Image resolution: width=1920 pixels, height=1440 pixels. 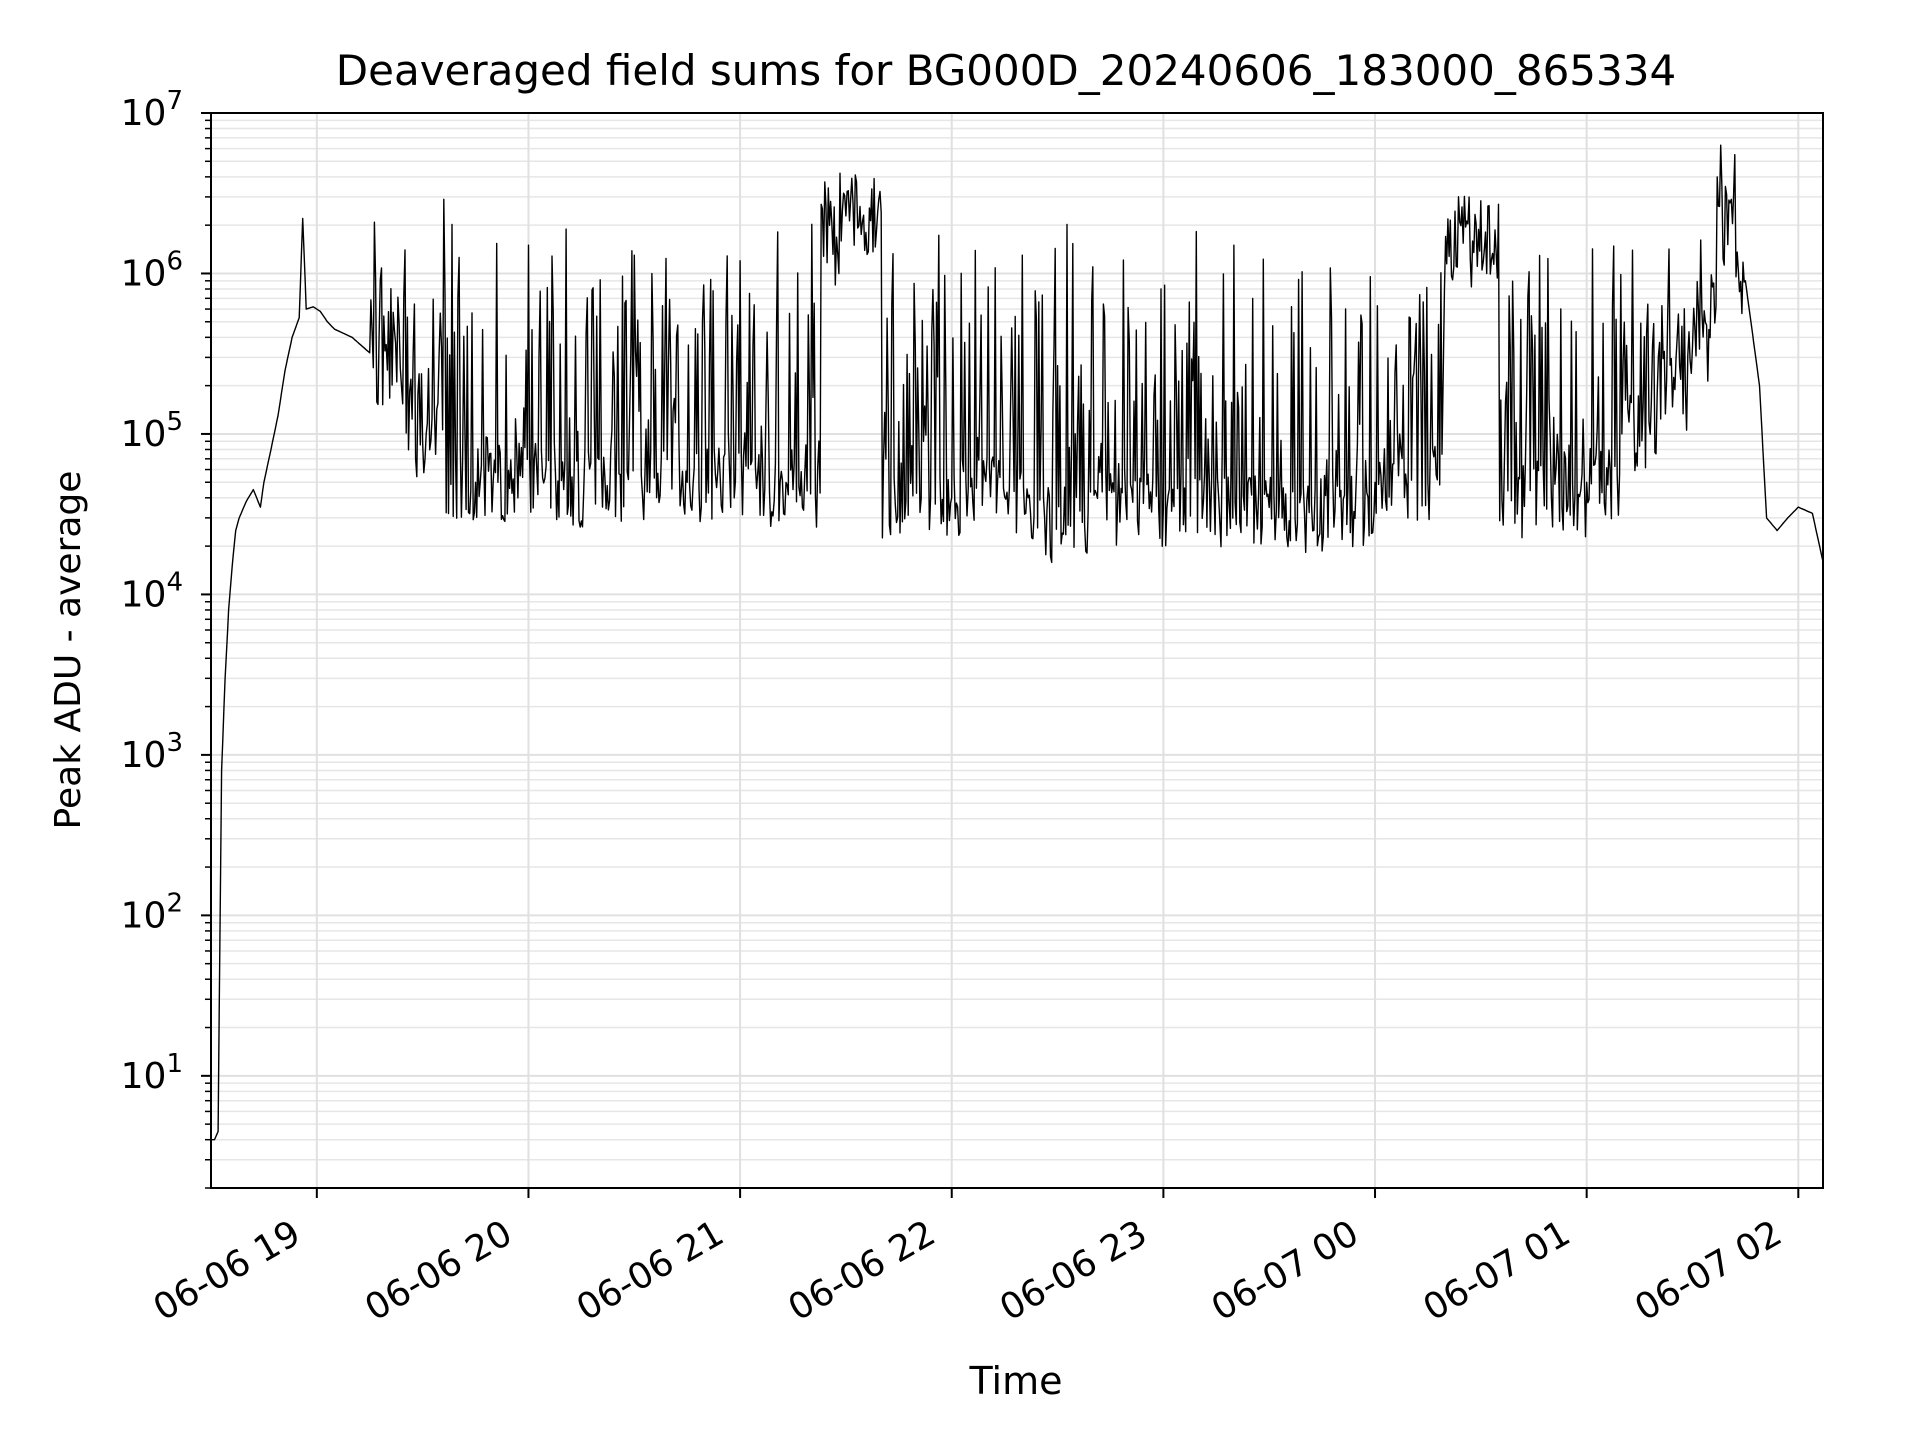 What do you see at coordinates (174, 582) in the screenshot?
I see `y-tick-exponent: 4` at bounding box center [174, 582].